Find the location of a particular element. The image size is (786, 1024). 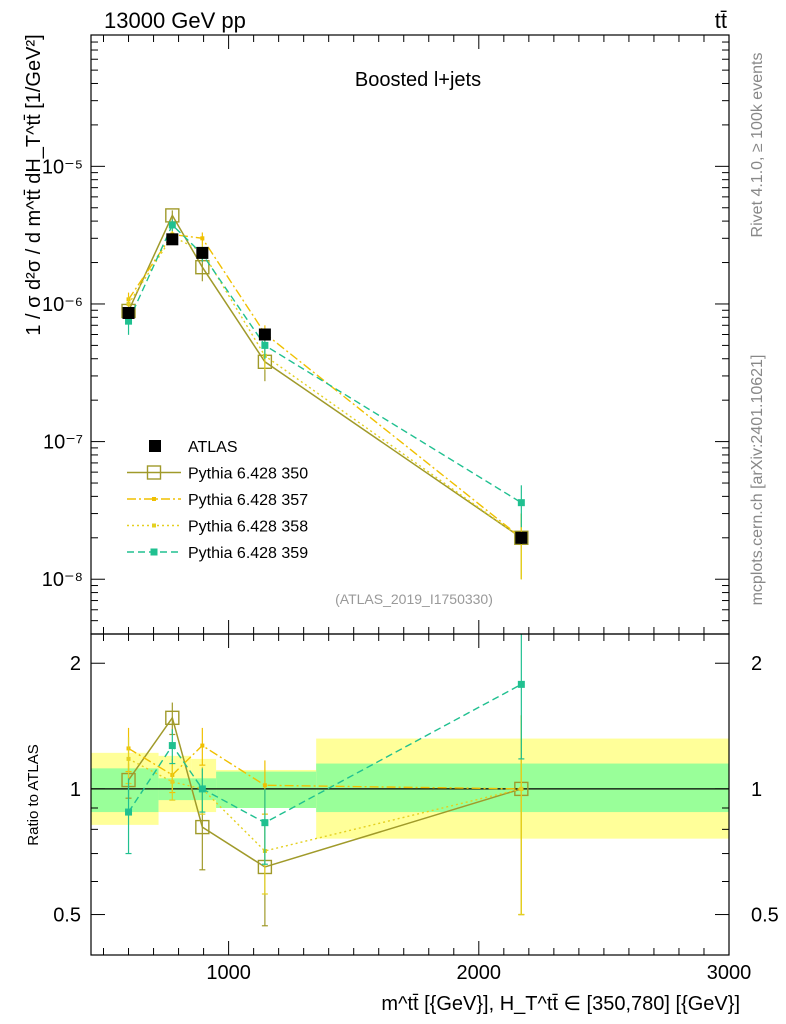

collision-label: 13000 GeV pp is located at coordinates (175, 20).